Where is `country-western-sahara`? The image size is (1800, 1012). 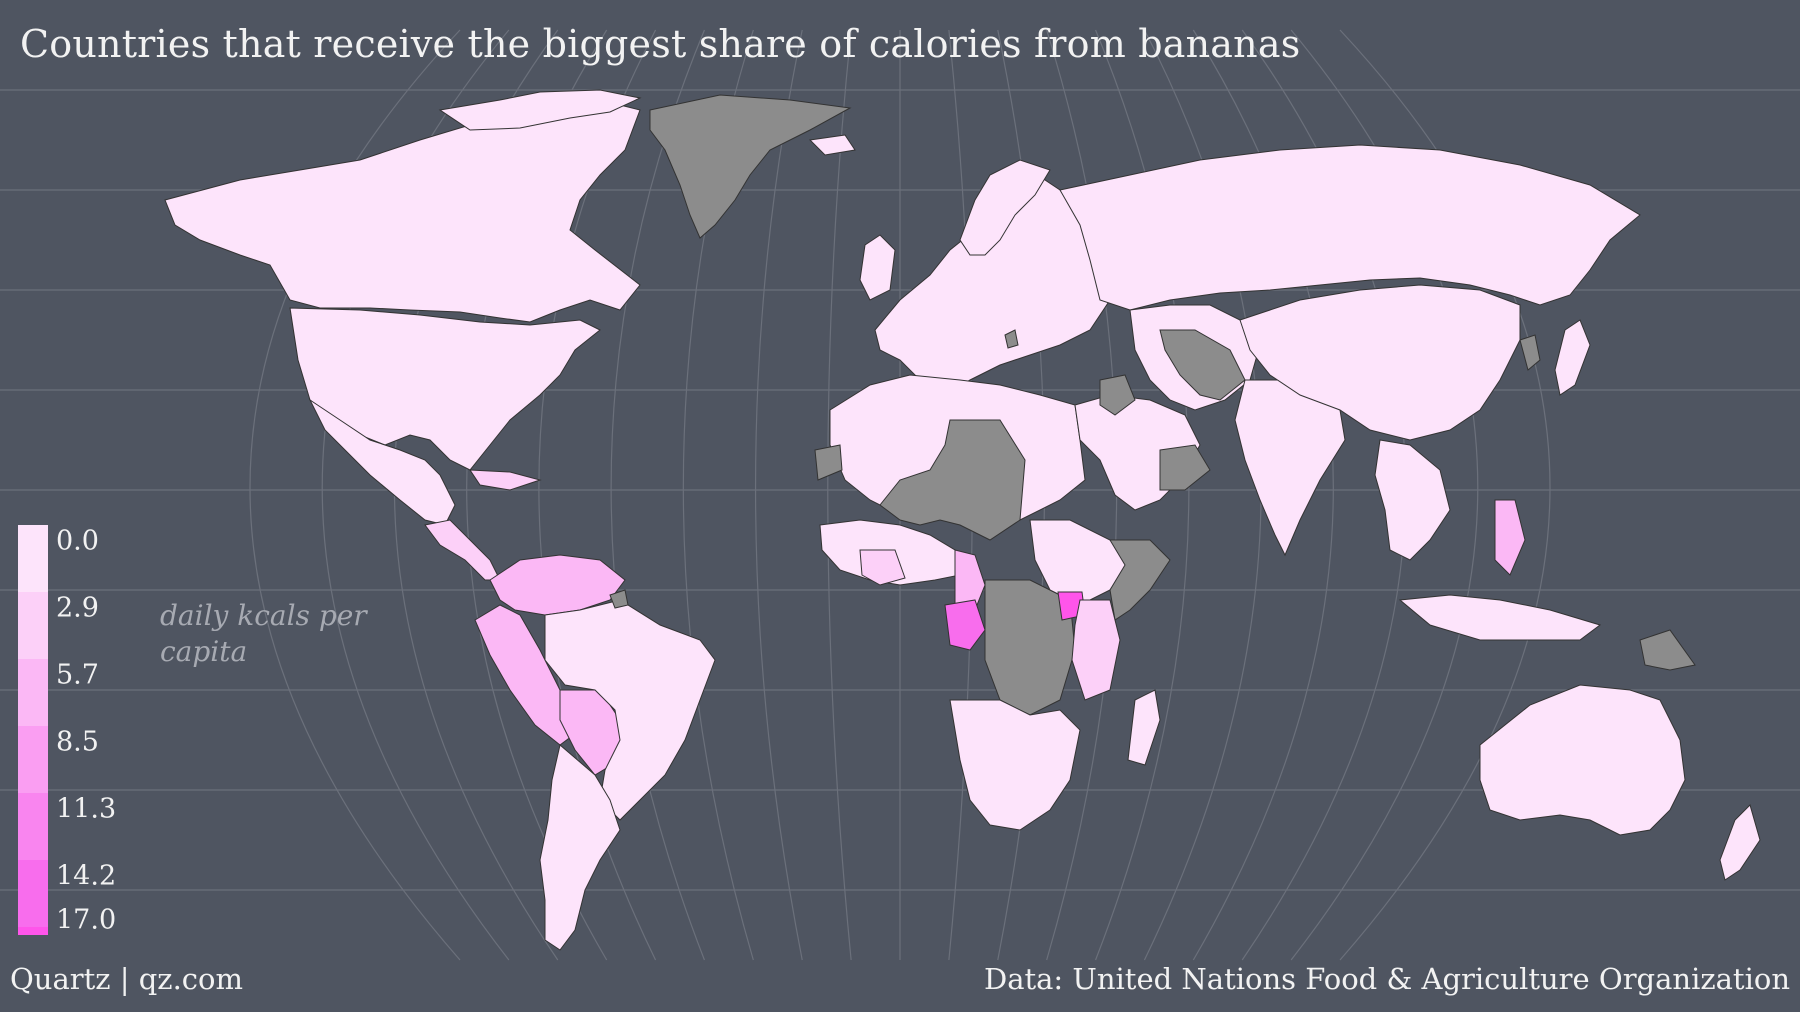
country-western-sahara is located at coordinates (828, 462).